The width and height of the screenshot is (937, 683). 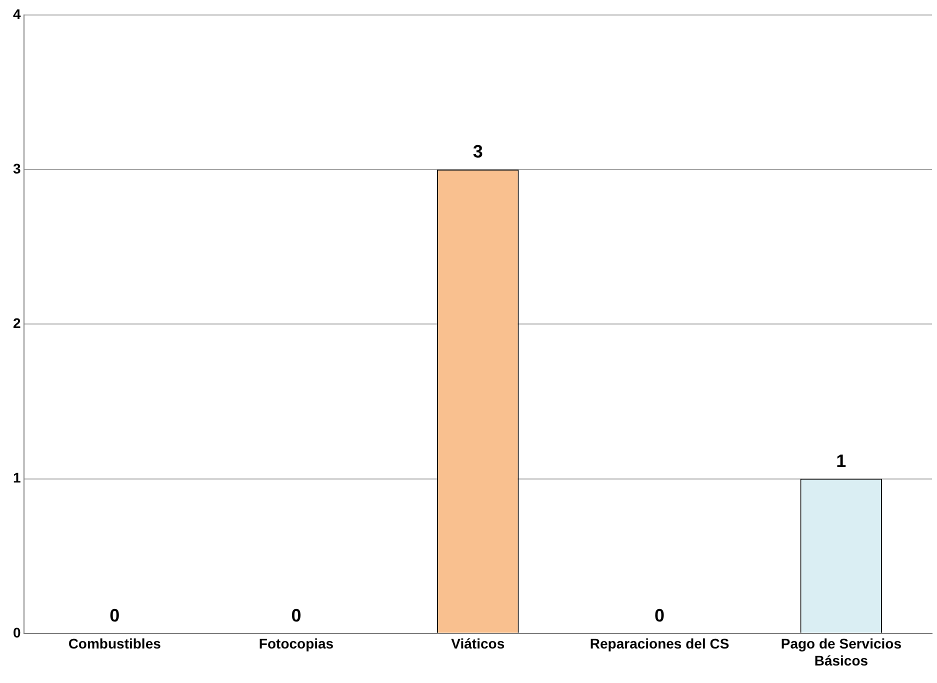 I want to click on x-tick-label: Combustibles, so click(x=115, y=644).